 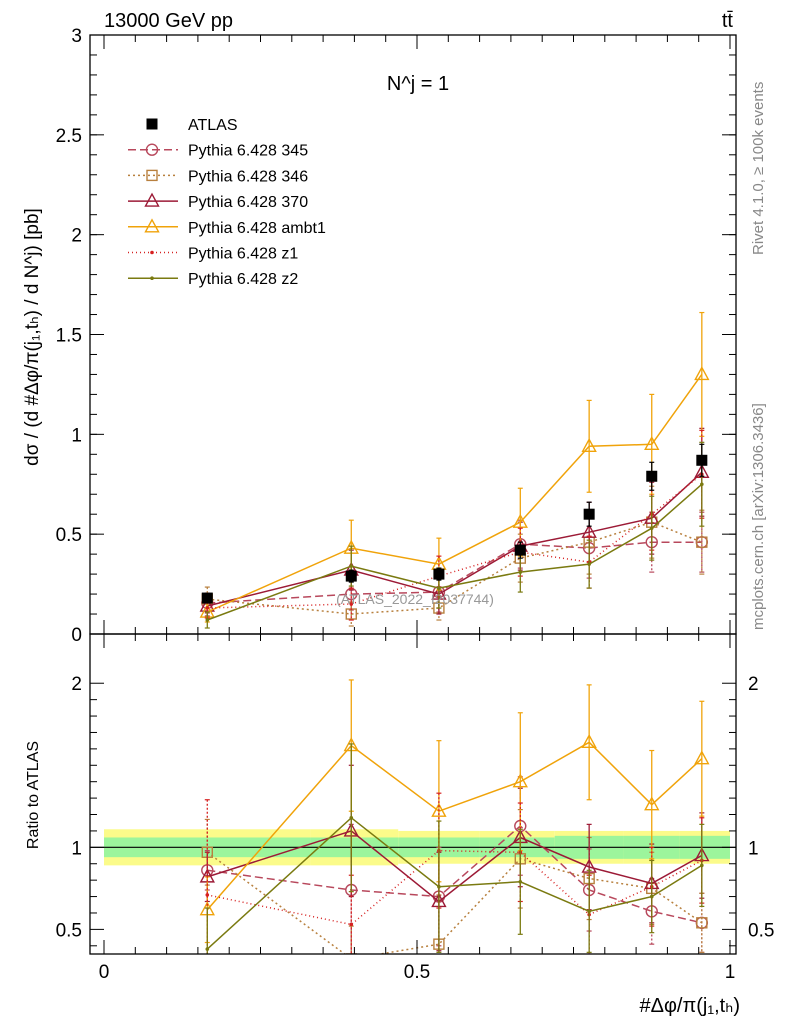 I want to click on xtick-label: 1, so click(x=730, y=972).